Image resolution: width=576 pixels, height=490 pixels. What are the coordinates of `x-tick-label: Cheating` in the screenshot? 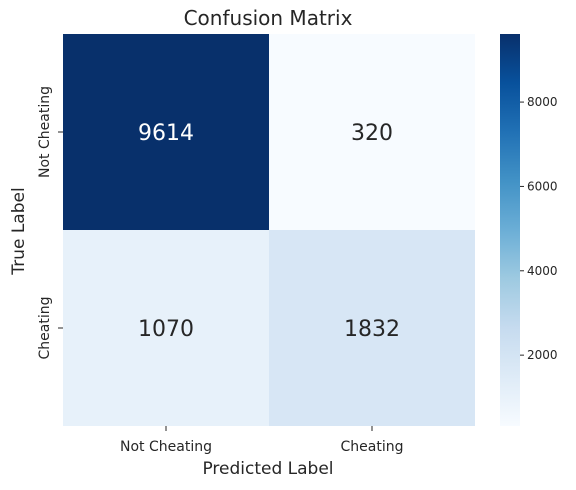 It's located at (372, 447).